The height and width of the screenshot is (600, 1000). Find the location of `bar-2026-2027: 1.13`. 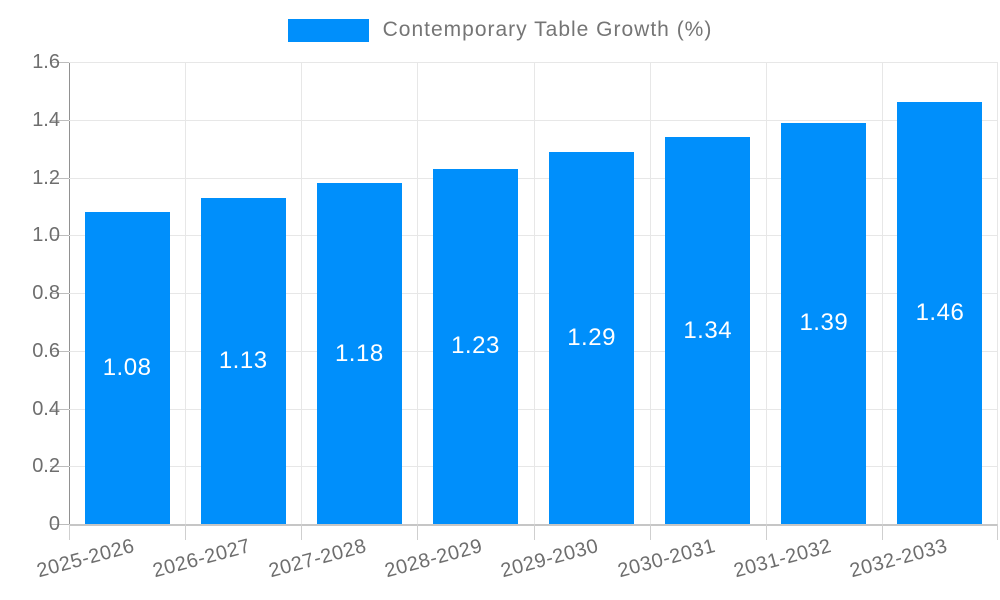

bar-2026-2027: 1.13 is located at coordinates (243, 360).